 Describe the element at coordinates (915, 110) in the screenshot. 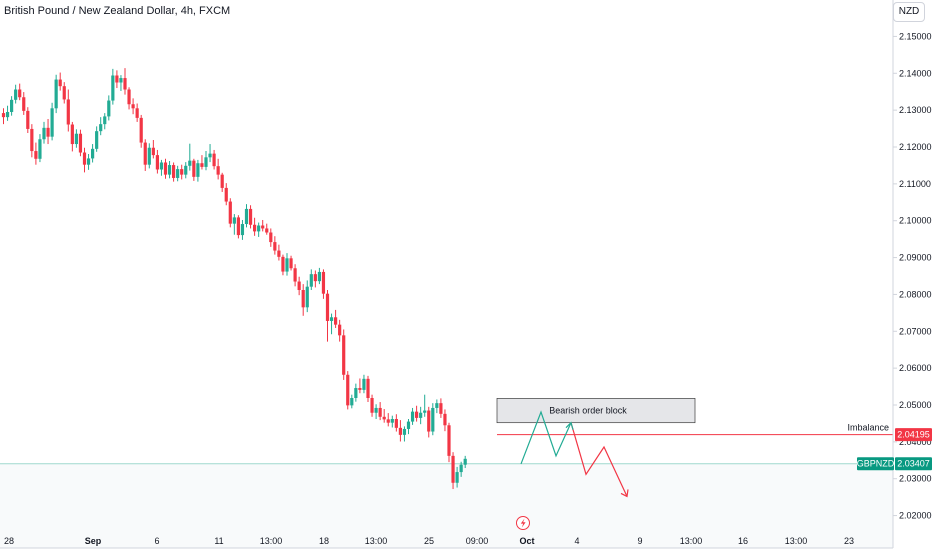

I see `y-tick-label: 2.13000` at that location.